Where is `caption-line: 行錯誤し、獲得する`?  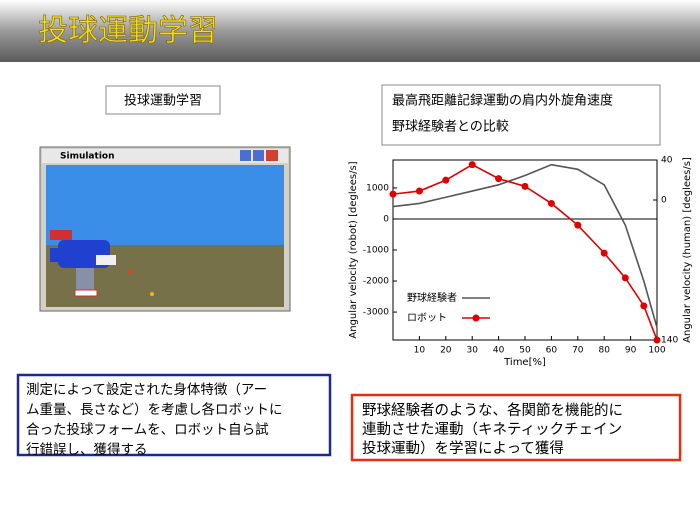
caption-line: 行錯誤し、獲得する is located at coordinates (87, 449).